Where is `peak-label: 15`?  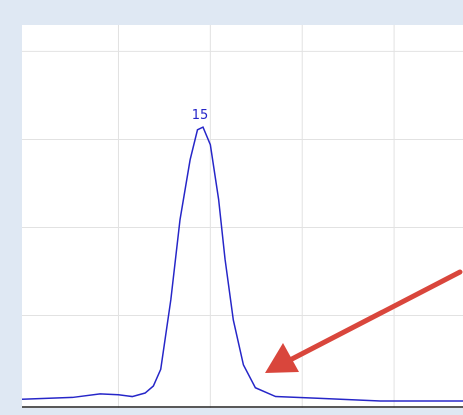 peak-label: 15 is located at coordinates (200, 115).